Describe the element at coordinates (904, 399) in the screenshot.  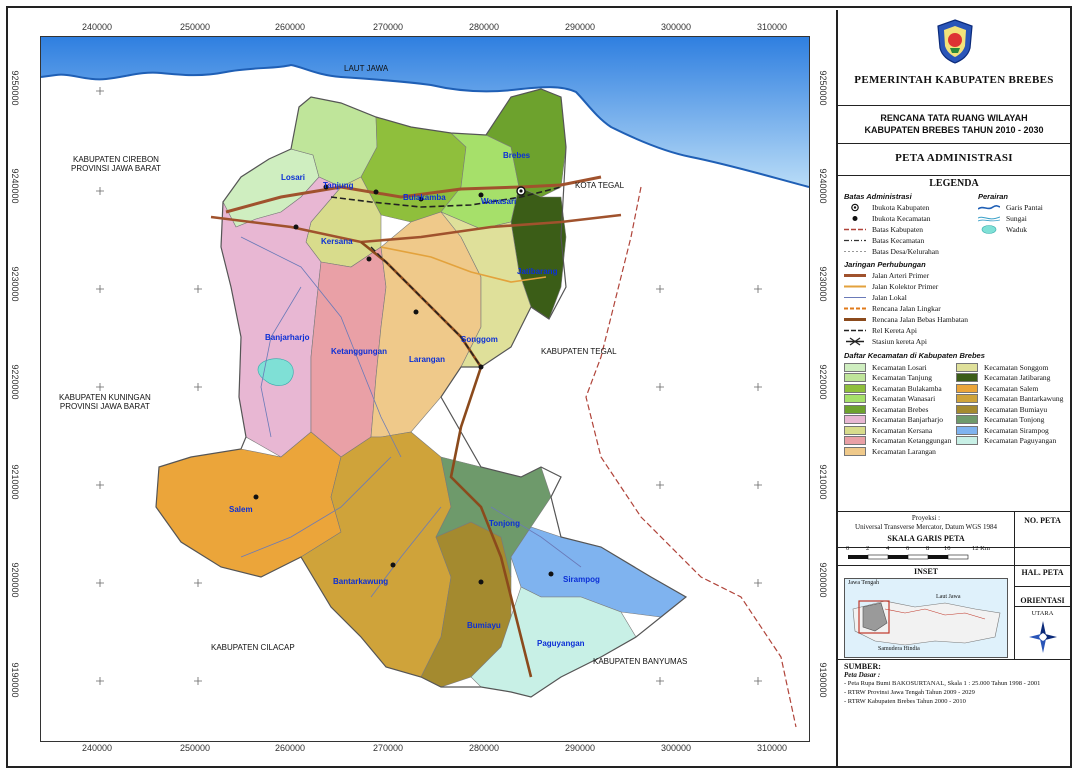
I see `daftar-label: Kecamatan Wanasari` at that location.